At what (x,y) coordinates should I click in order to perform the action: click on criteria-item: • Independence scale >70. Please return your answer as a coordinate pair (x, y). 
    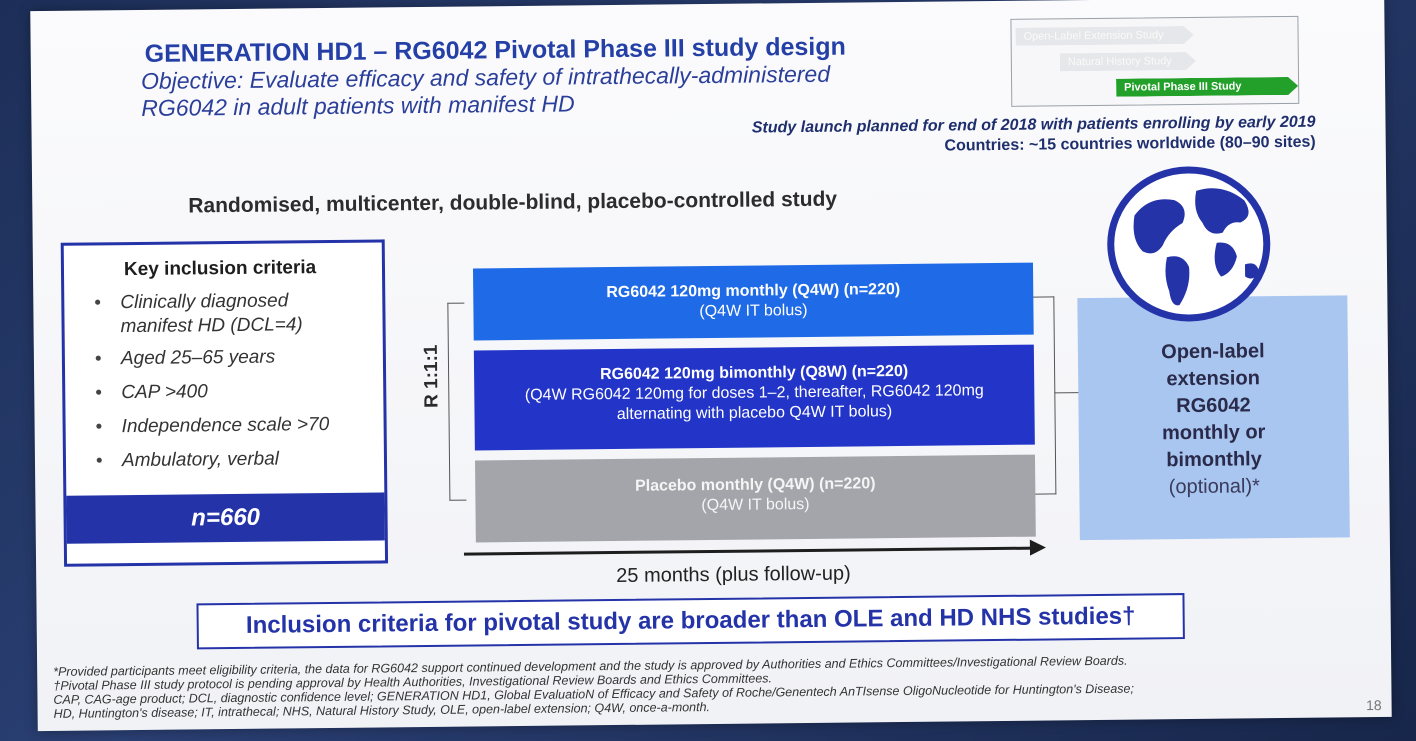
    Looking at the image, I should click on (212, 426).